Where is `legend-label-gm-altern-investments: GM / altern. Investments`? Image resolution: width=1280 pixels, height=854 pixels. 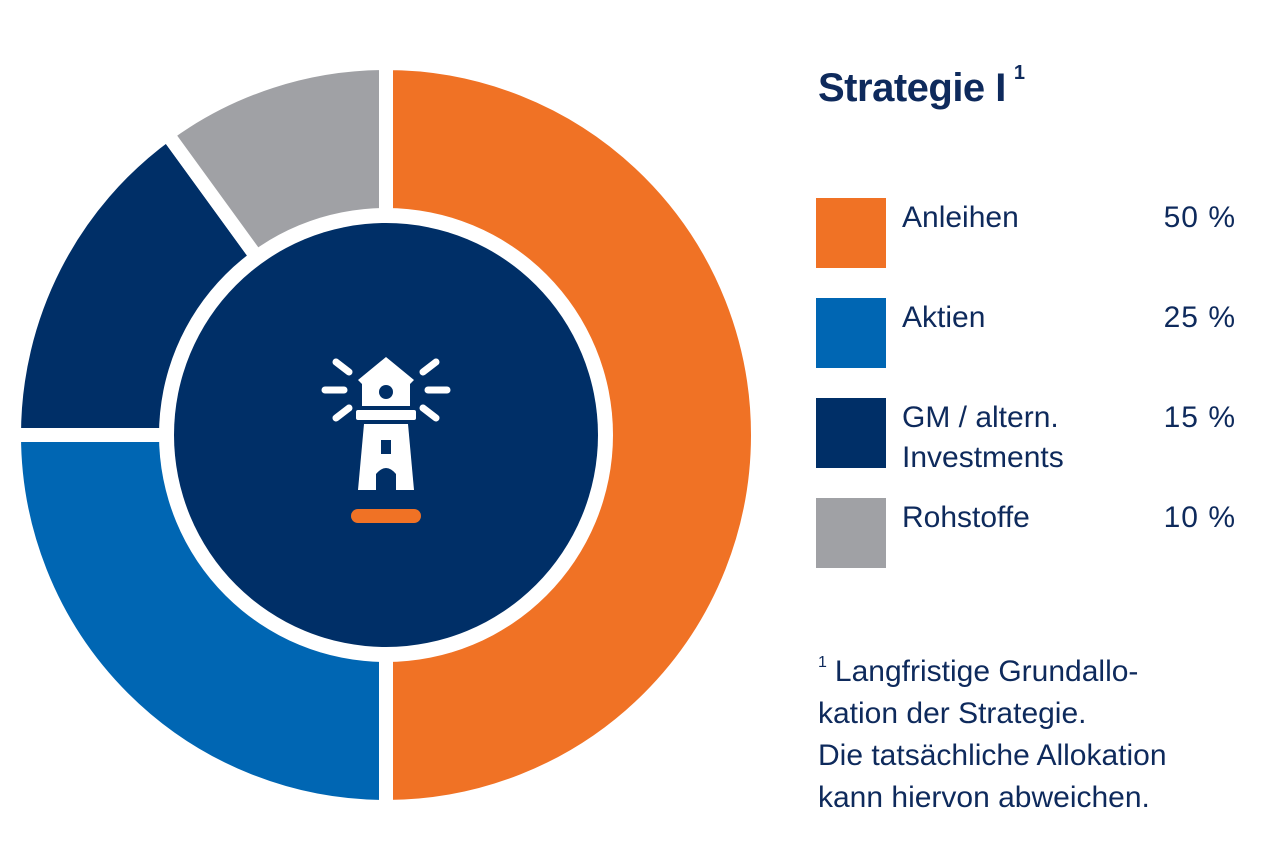
legend-label-gm-altern-investments: GM / altern. Investments is located at coordinates (983, 437).